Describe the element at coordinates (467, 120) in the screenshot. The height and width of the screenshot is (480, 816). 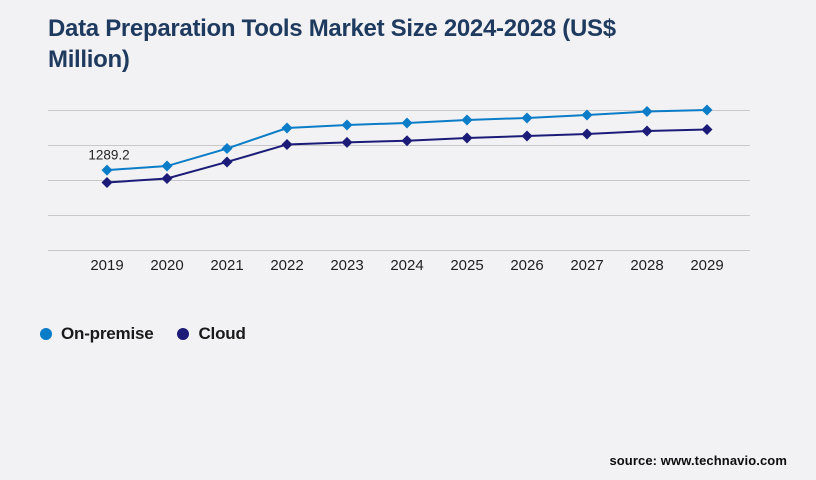
I see `data-point-on-premise-2025` at that location.